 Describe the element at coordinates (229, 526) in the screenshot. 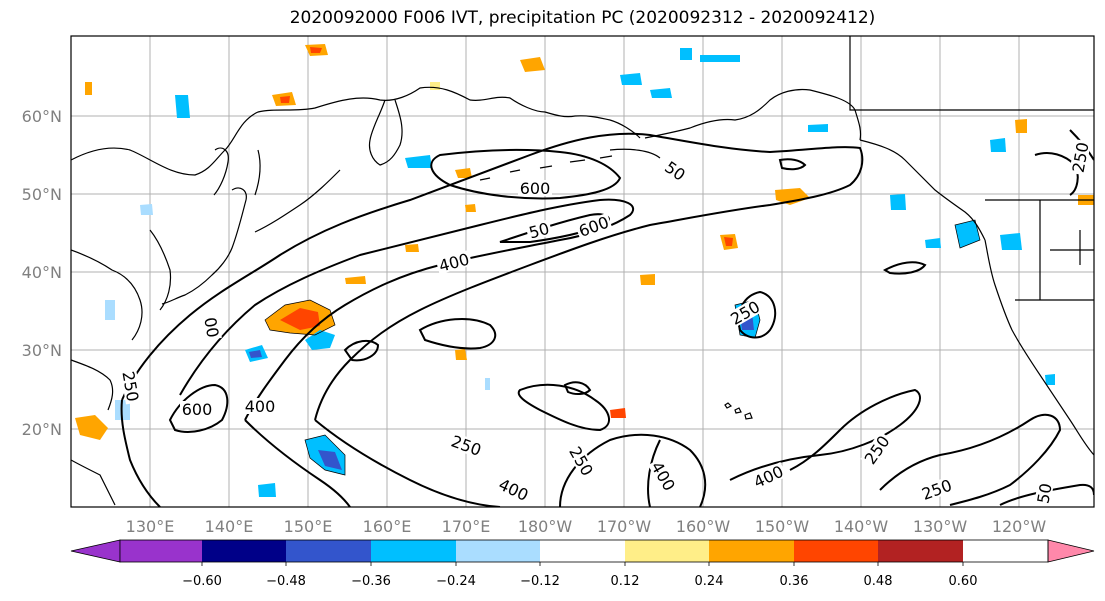

I see `lon-label: 140°E` at that location.